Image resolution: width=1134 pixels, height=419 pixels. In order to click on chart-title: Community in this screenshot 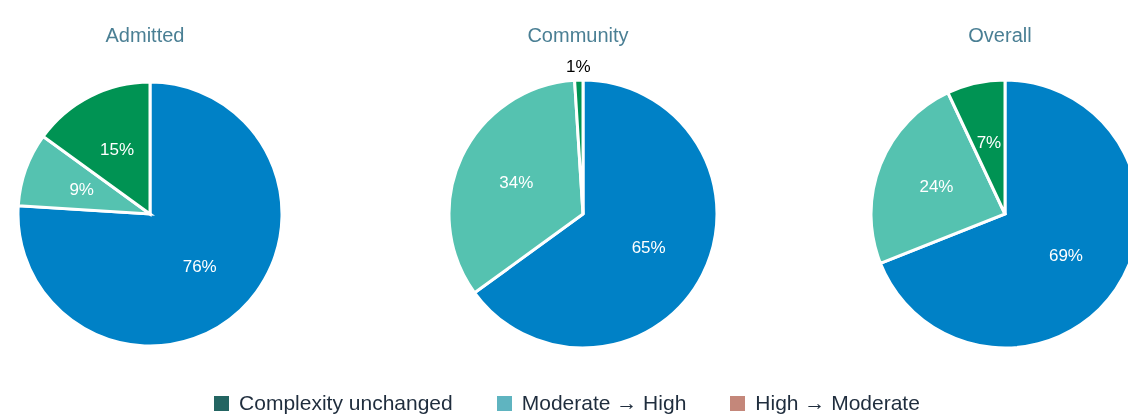, I will do `click(578, 35)`.